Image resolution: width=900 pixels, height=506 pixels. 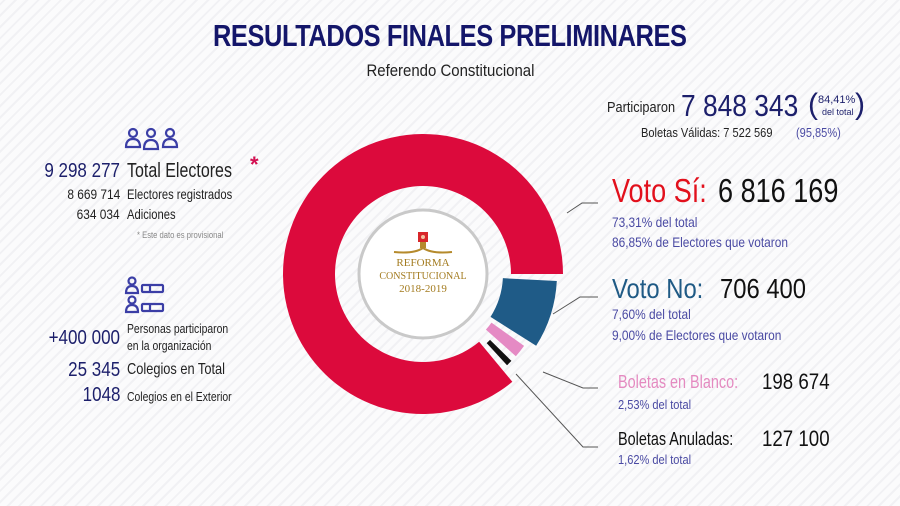 I want to click on total-electors-label: Total Electores, so click(x=179, y=171).